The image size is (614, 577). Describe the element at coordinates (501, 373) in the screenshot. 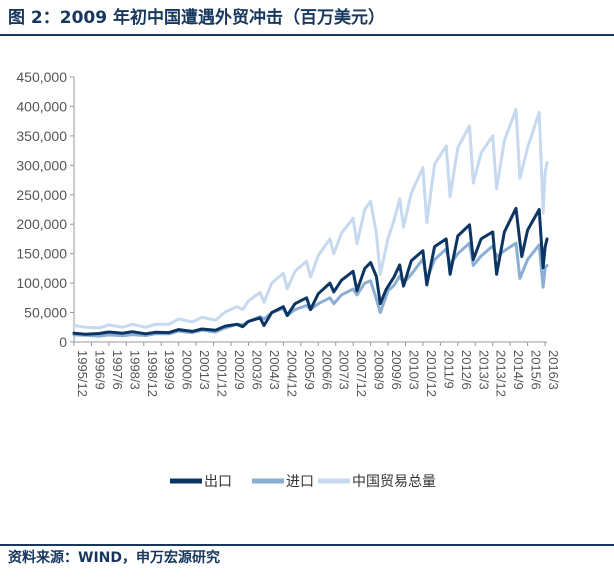

I see `x-tick-label: 2013/12` at that location.